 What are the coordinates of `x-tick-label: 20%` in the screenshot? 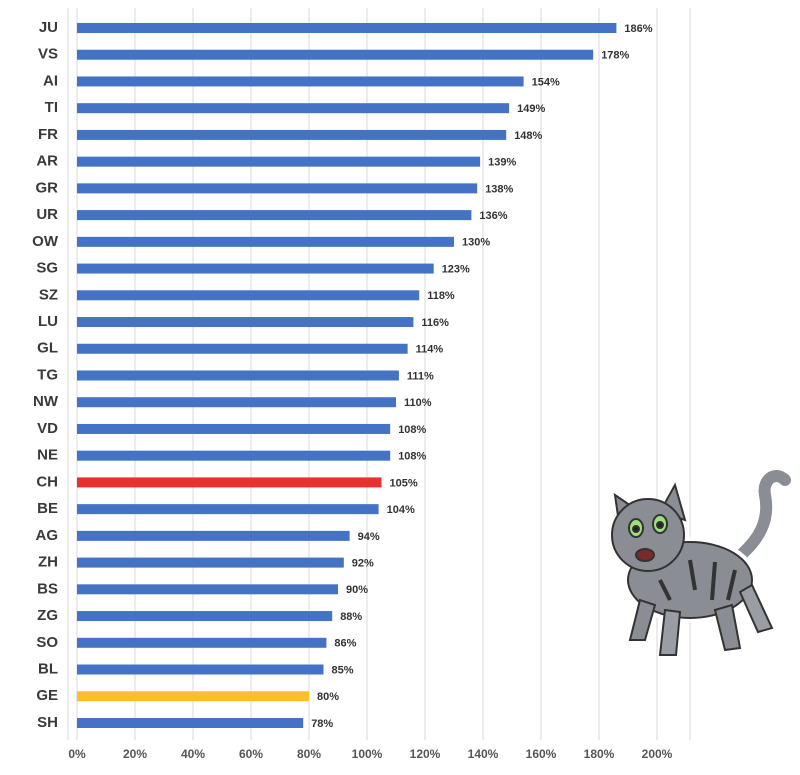 It's located at (135, 754).